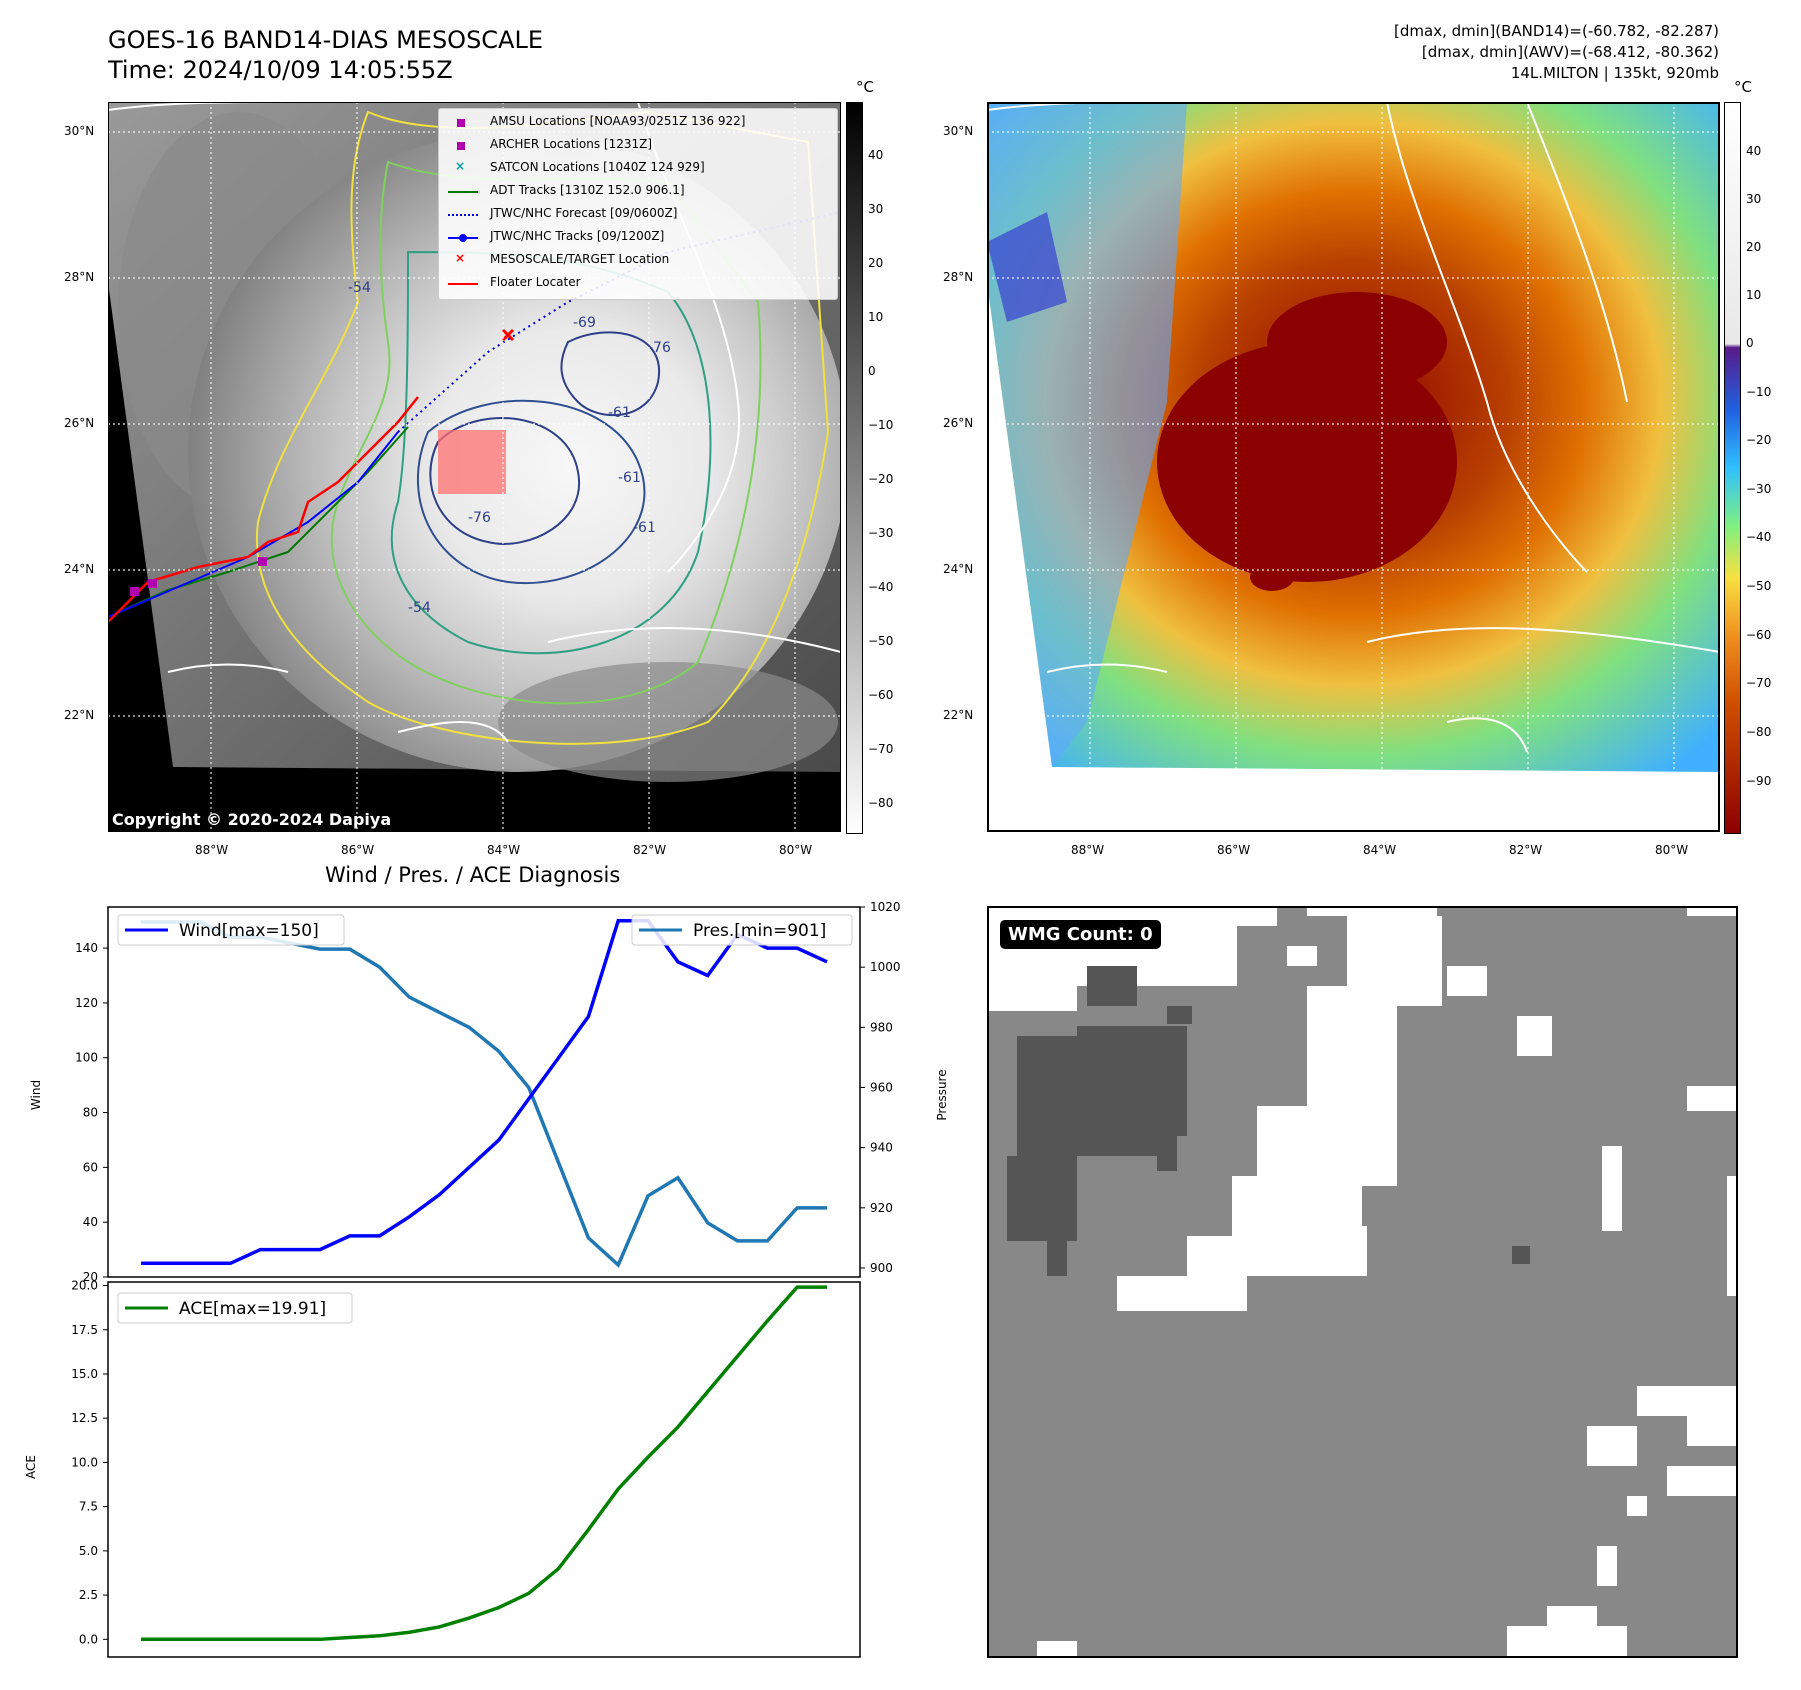 The image size is (1801, 1690). I want to click on pressure-ytick-label: 960, so click(881, 1087).